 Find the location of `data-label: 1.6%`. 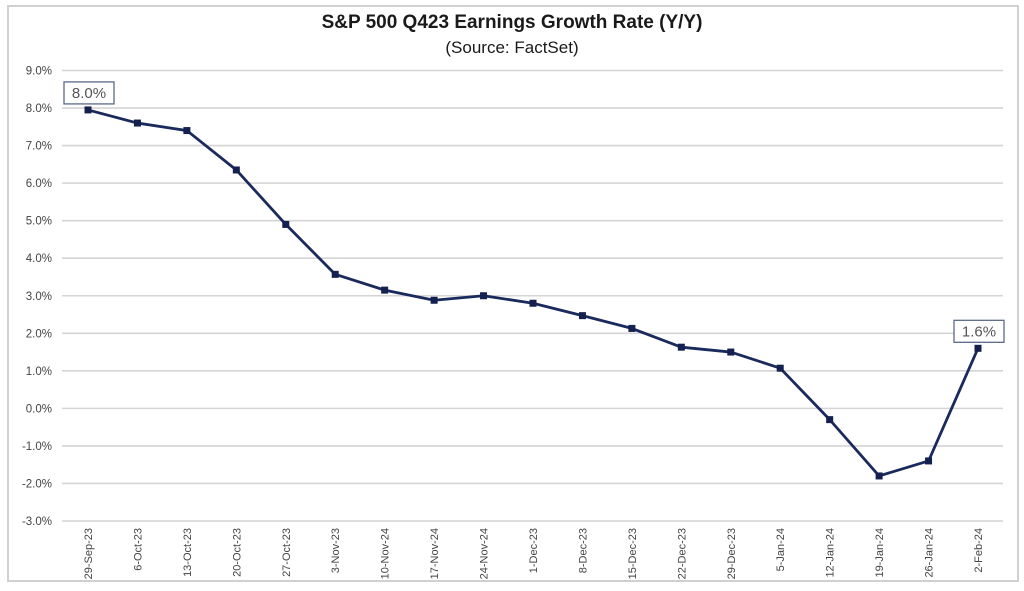

data-label: 1.6% is located at coordinates (979, 331).